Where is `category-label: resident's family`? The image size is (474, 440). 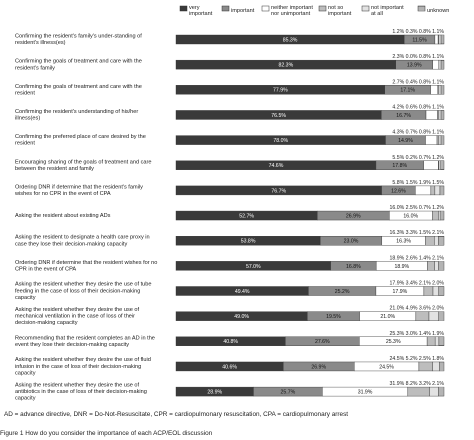 category-label: resident's family is located at coordinates (35, 68).